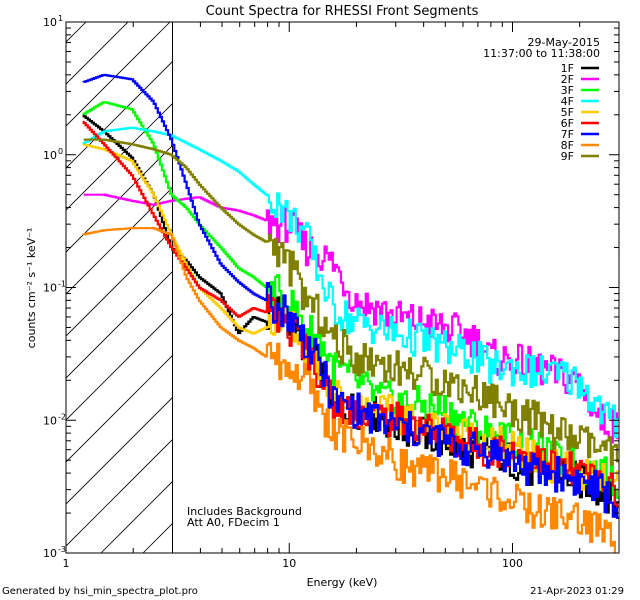  I want to click on y-tick-exponent: -1, so click(62, 284).